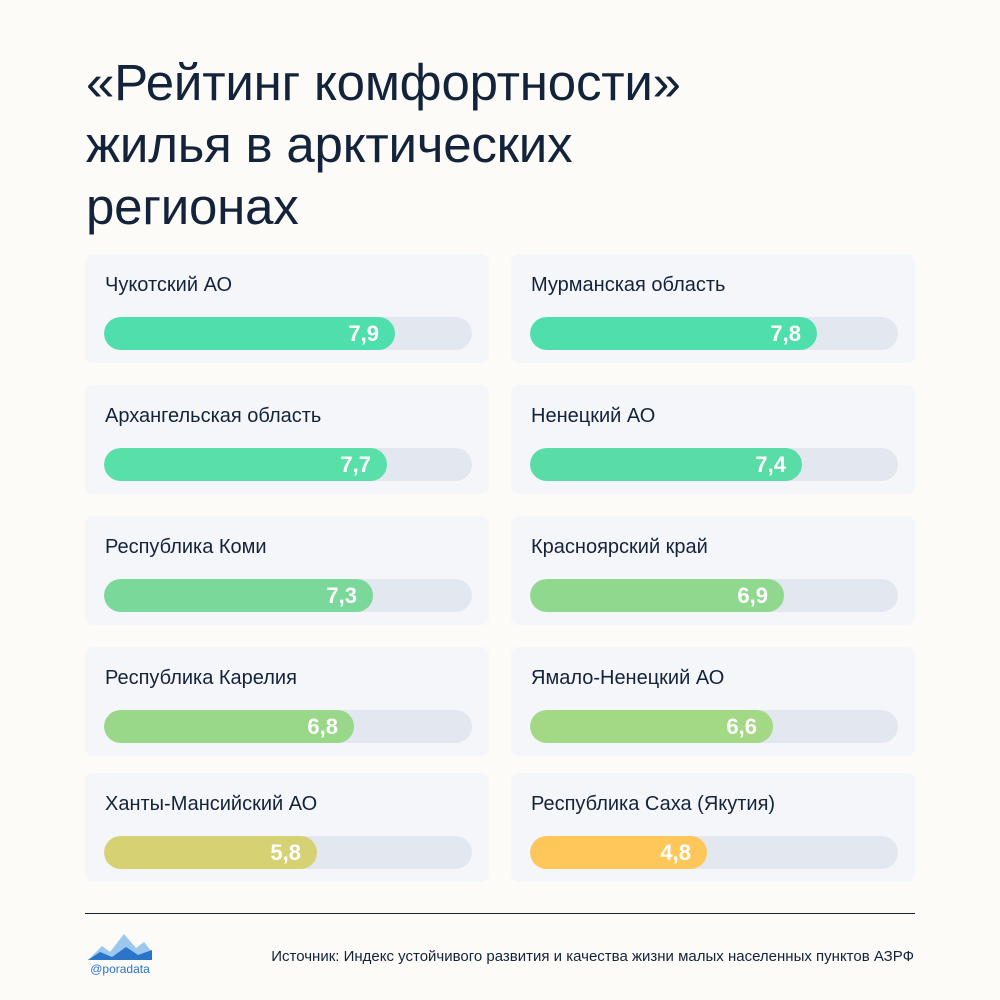  I want to click on bar-track: 4,8, so click(714, 852).